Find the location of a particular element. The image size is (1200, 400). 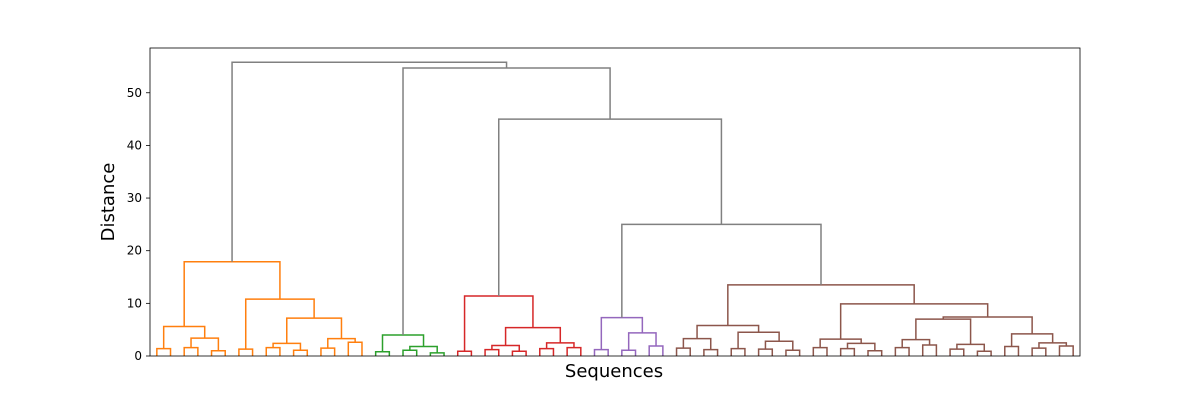

y-tick-label: 50 is located at coordinates (134, 93).